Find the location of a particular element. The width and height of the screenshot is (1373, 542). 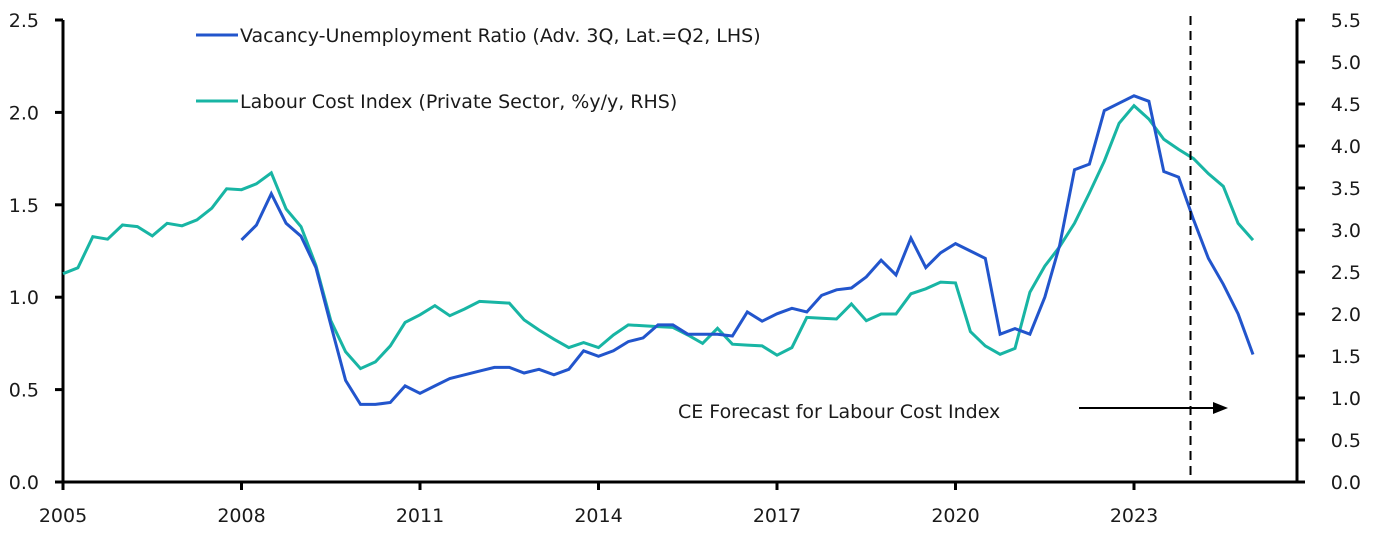

y-left-tick-label: 0.5 is located at coordinates (24, 391).